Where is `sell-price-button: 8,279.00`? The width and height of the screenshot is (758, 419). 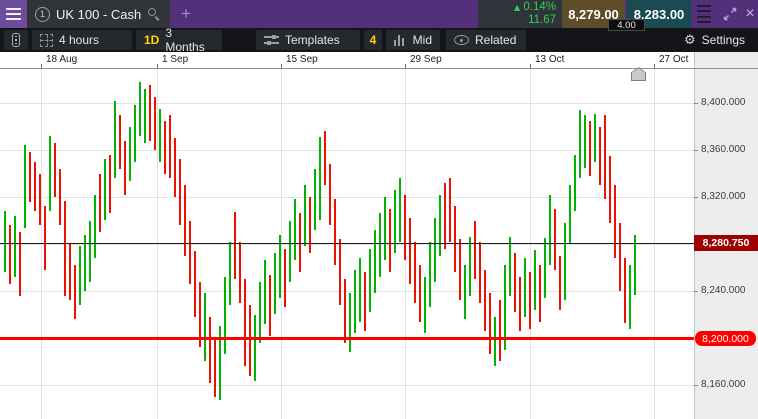
sell-price-button: 8,279.00 is located at coordinates (593, 14).